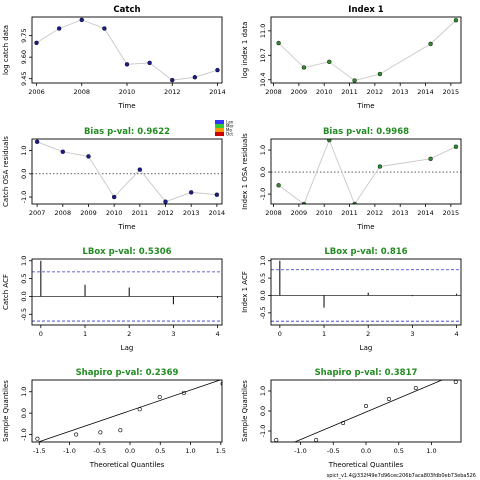 The width and height of the screenshot is (480, 480). What do you see at coordinates (6, 292) in the screenshot?
I see `y-axis-label: Catch ACF` at bounding box center [6, 292].